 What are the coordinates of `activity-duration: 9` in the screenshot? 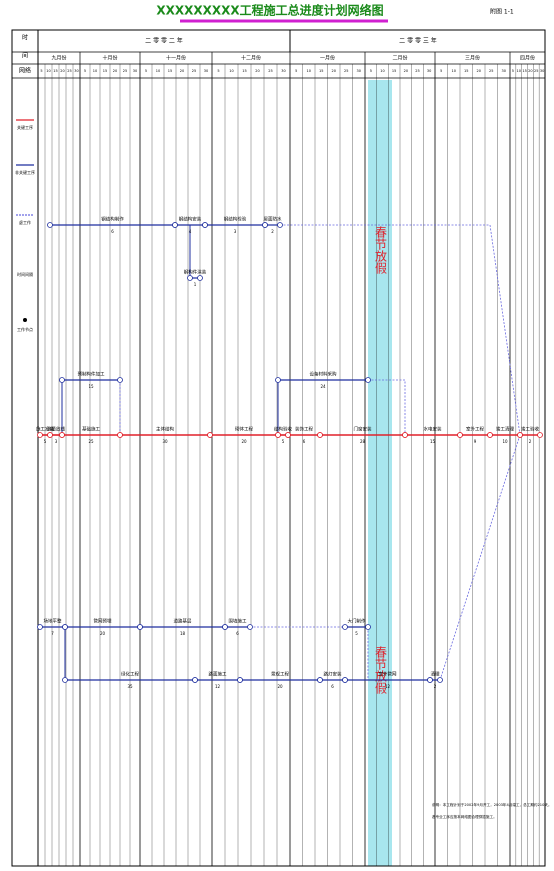 It's located at (475, 441).